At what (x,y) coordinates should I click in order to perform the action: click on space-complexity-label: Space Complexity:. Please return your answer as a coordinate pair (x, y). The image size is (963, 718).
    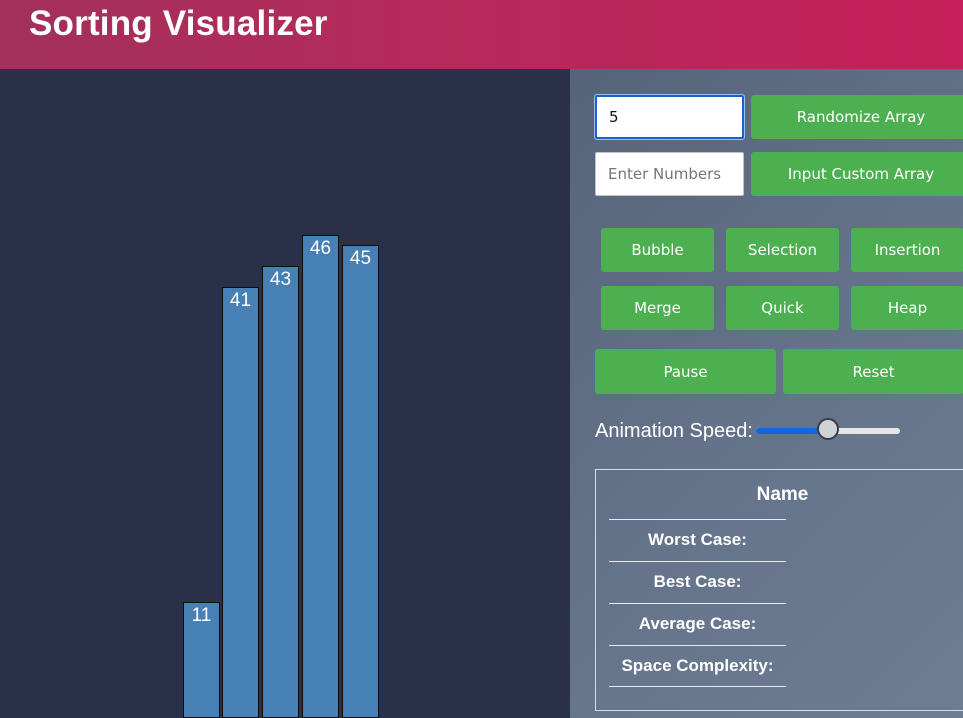
    Looking at the image, I should click on (697, 666).